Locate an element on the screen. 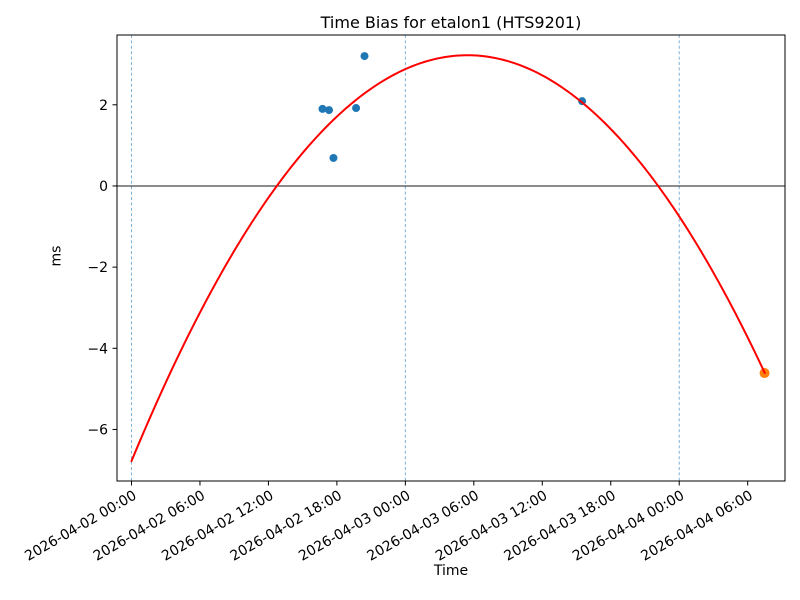 The width and height of the screenshot is (800, 600). x-tick-label: 2026-04-03 18:00 is located at coordinates (559, 526).